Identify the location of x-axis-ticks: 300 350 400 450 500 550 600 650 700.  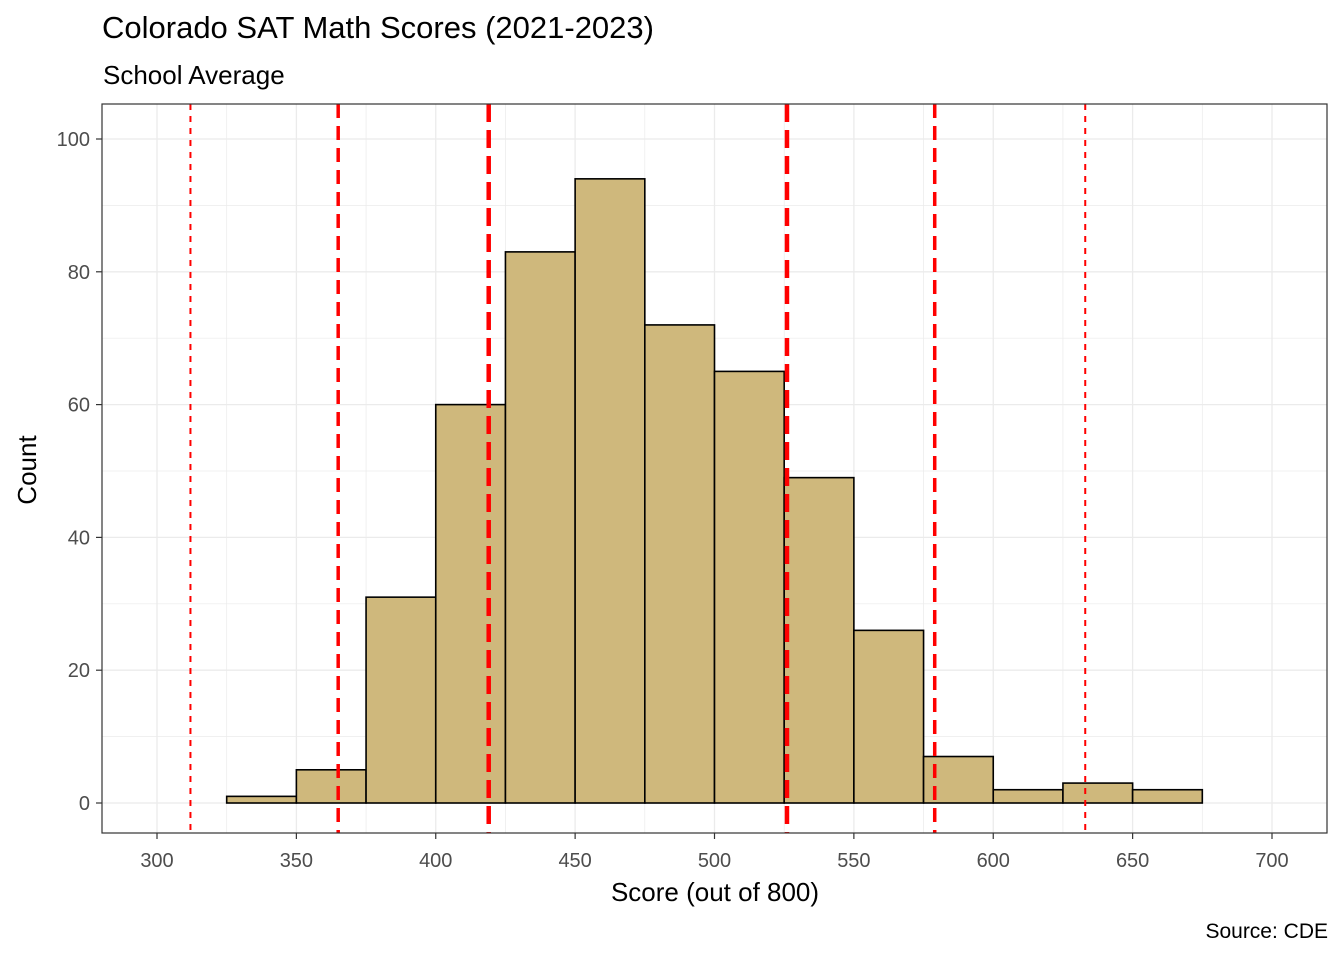
(714, 852).